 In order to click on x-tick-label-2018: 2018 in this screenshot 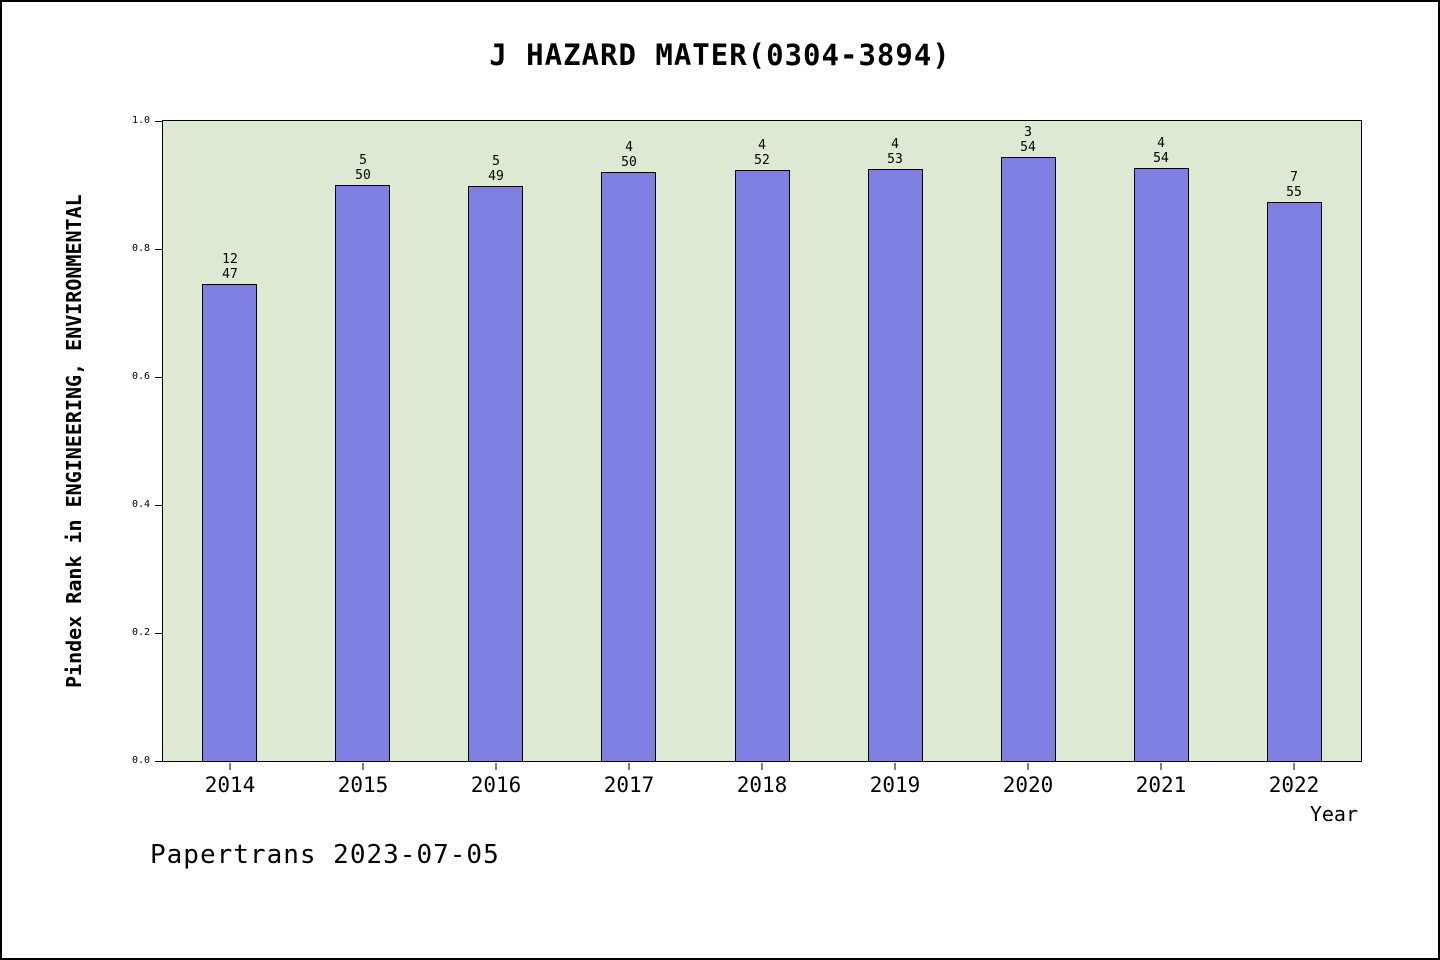, I will do `click(762, 785)`.